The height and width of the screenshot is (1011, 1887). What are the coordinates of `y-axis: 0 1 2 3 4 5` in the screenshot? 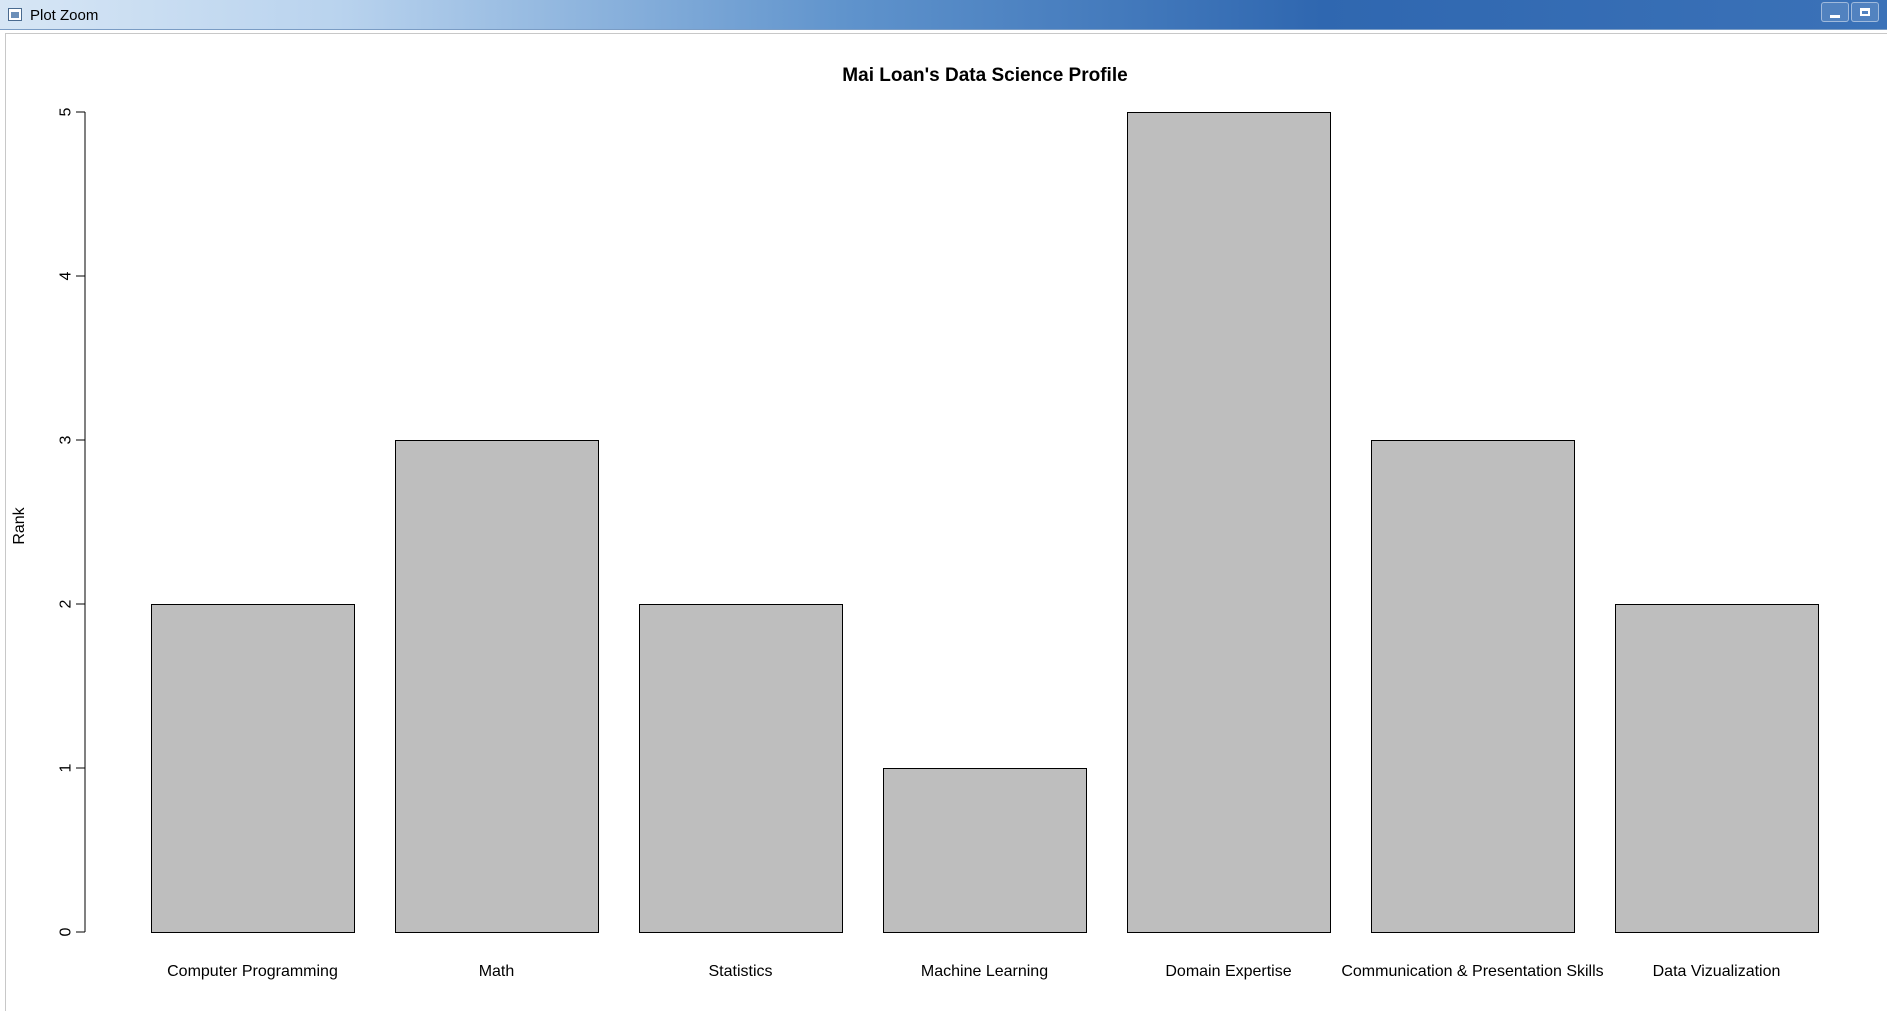 It's located at (72, 521).